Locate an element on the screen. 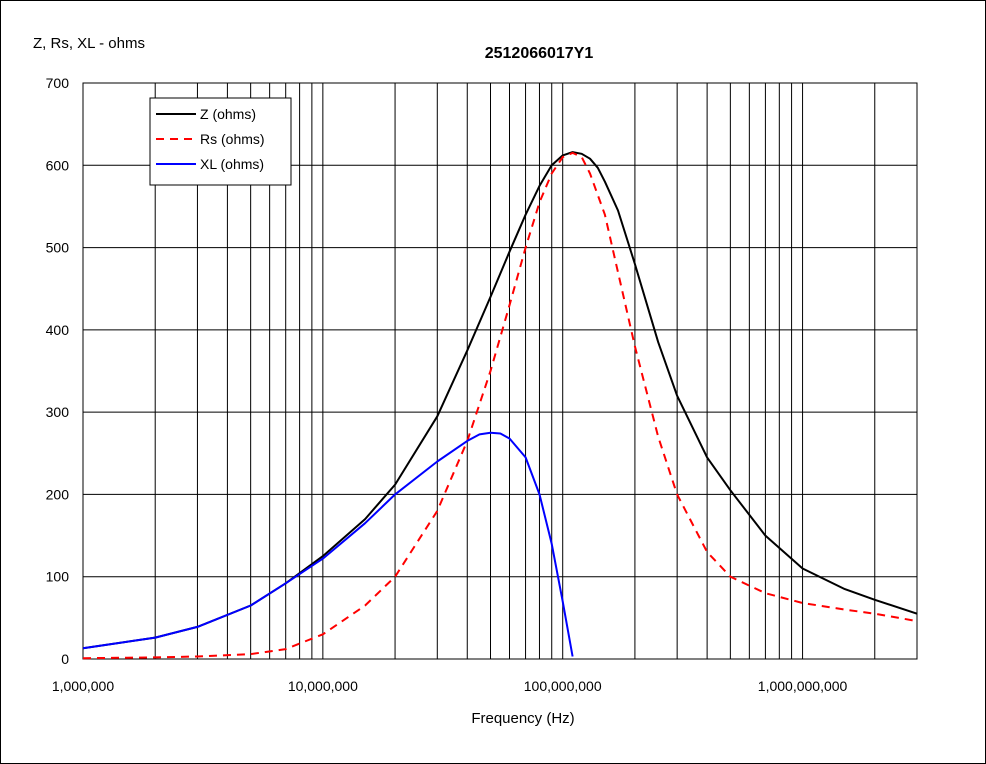 This screenshot has width=986, height=764. legend-label: XL (ohms) is located at coordinates (232, 164).